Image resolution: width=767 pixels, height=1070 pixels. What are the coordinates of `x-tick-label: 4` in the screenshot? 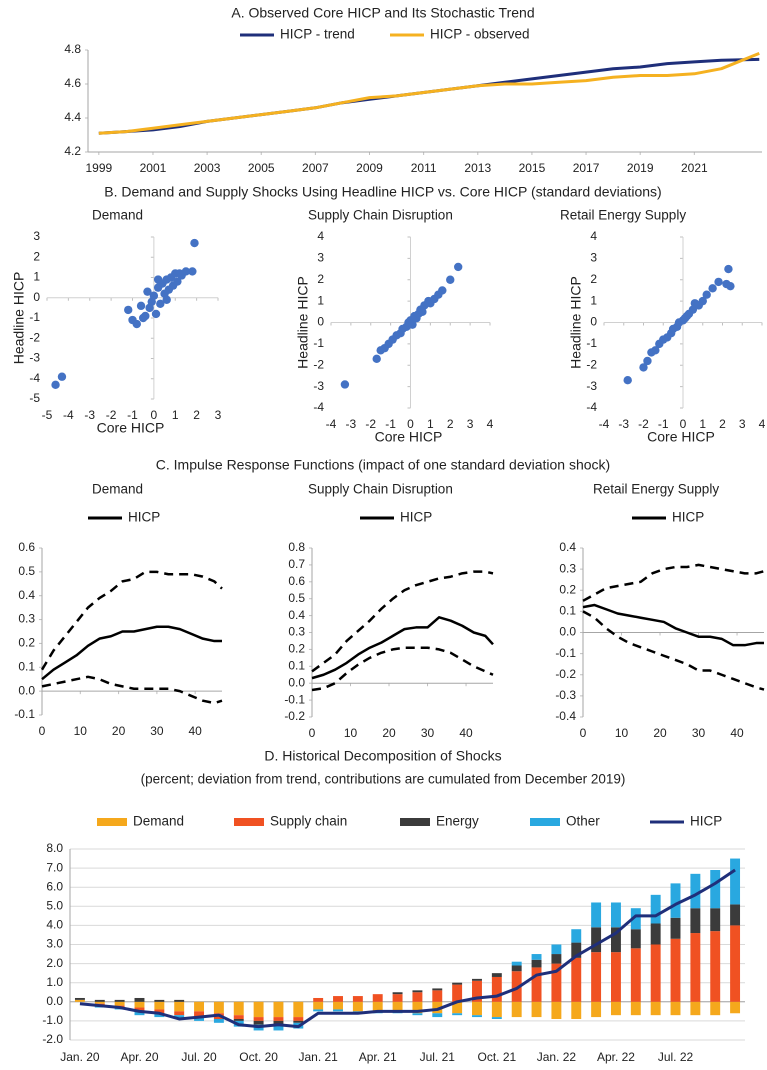 It's located at (490, 424).